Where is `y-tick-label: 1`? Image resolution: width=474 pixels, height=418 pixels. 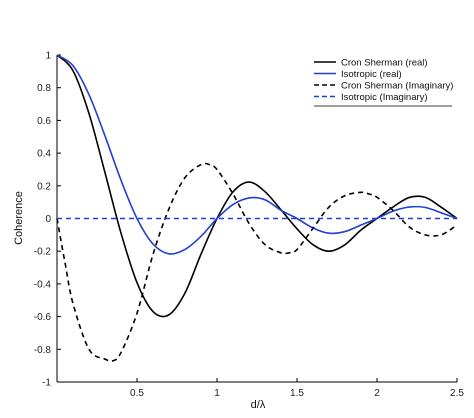 y-tick-label: 1 is located at coordinates (48, 56).